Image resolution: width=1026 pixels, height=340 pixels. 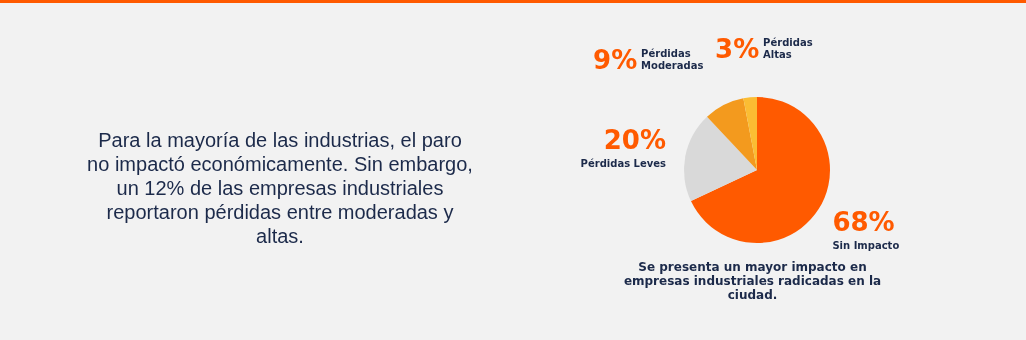 What do you see at coordinates (752, 281) in the screenshot?
I see `text: Se presenta un mayor impacto en empresas industriales radicadas en la ciudad.` at bounding box center [752, 281].